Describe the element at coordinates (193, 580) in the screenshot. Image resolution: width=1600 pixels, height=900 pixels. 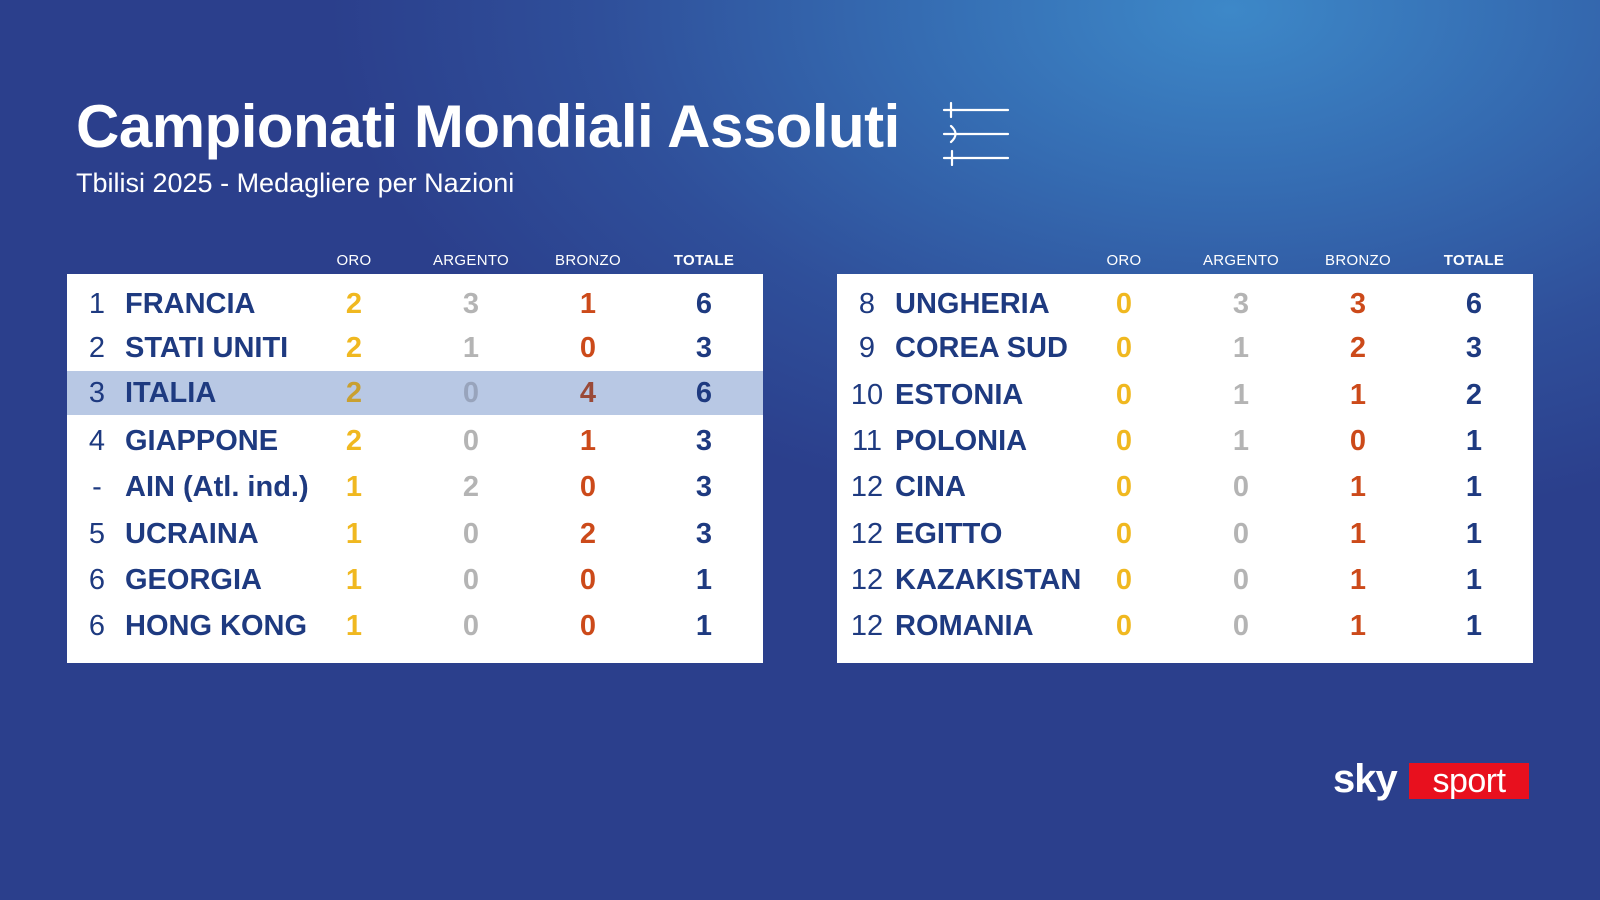
I see `country-cell: GEORGIA` at that location.